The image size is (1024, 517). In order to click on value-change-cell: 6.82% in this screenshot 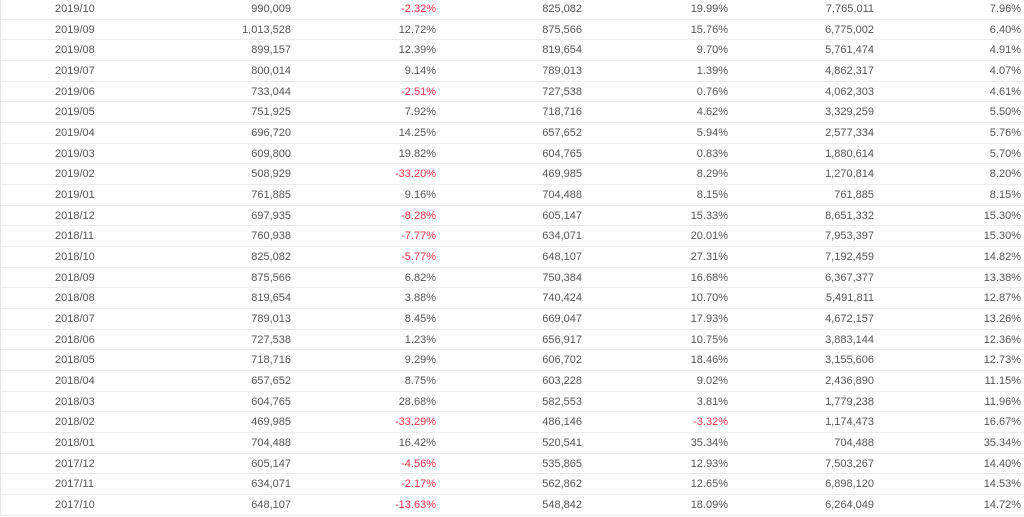, I will do `click(420, 277)`.